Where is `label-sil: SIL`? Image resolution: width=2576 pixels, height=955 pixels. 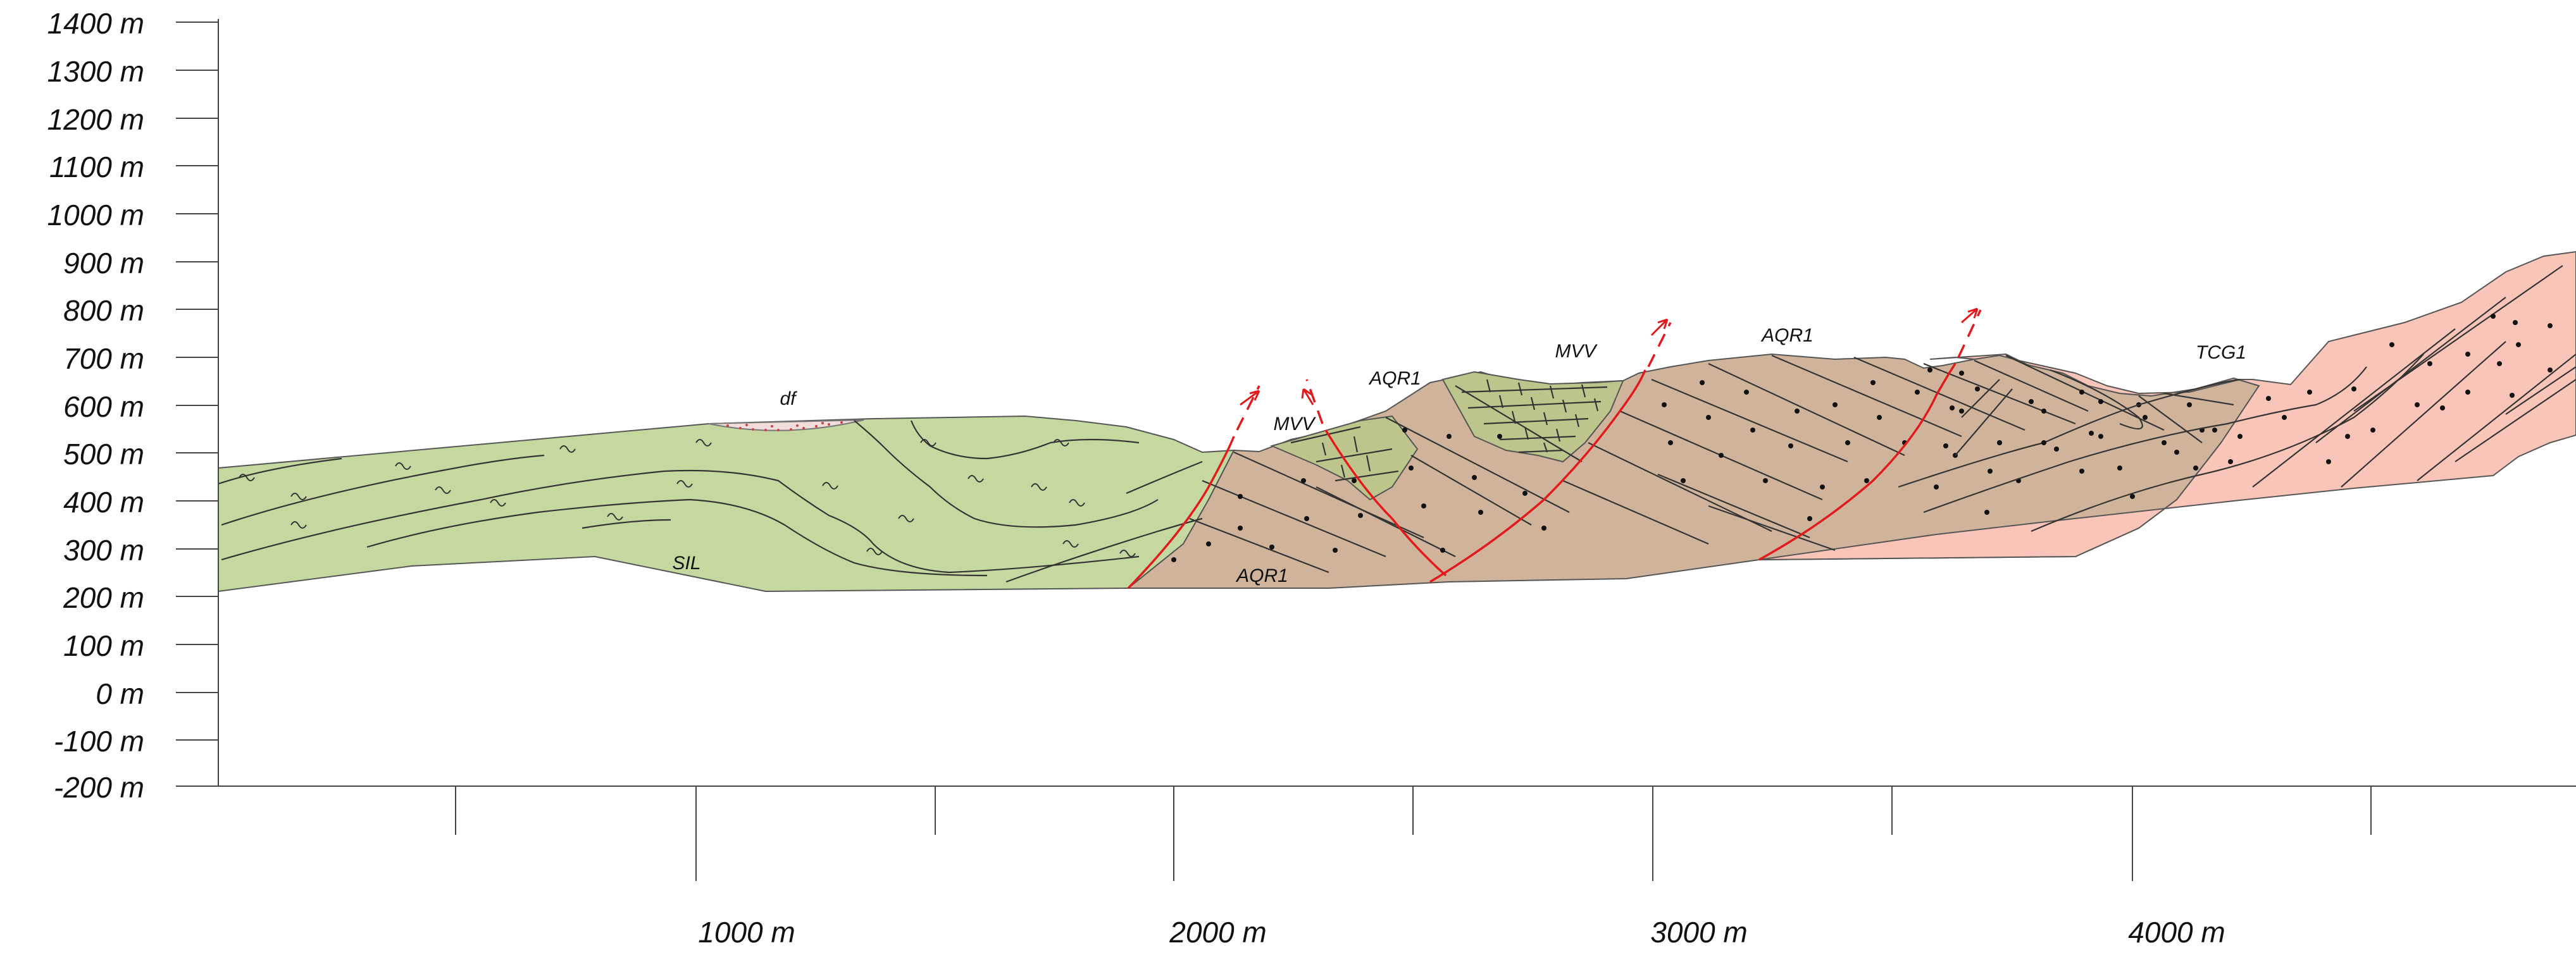
label-sil: SIL is located at coordinates (686, 563).